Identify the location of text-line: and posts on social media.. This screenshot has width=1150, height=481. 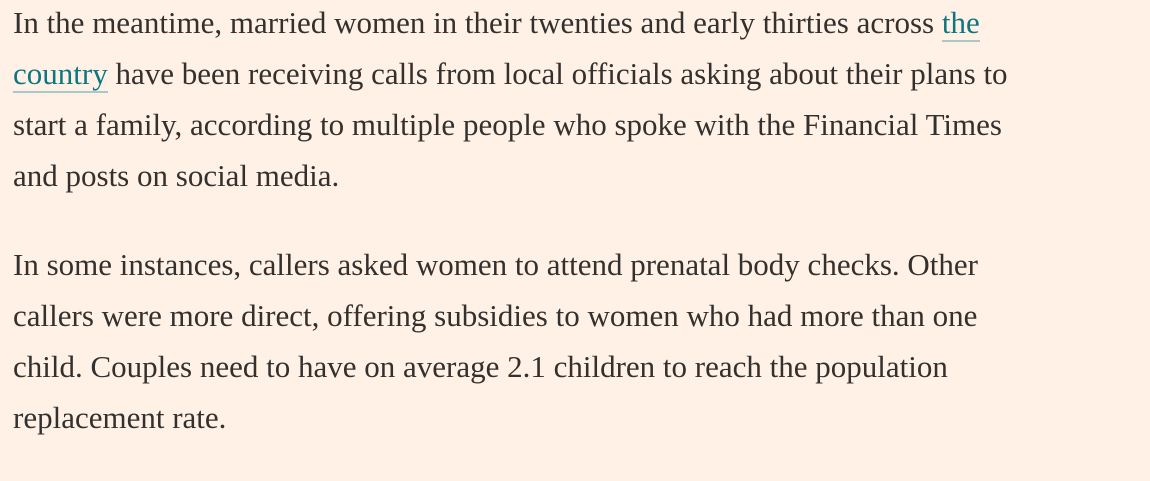
(580, 175).